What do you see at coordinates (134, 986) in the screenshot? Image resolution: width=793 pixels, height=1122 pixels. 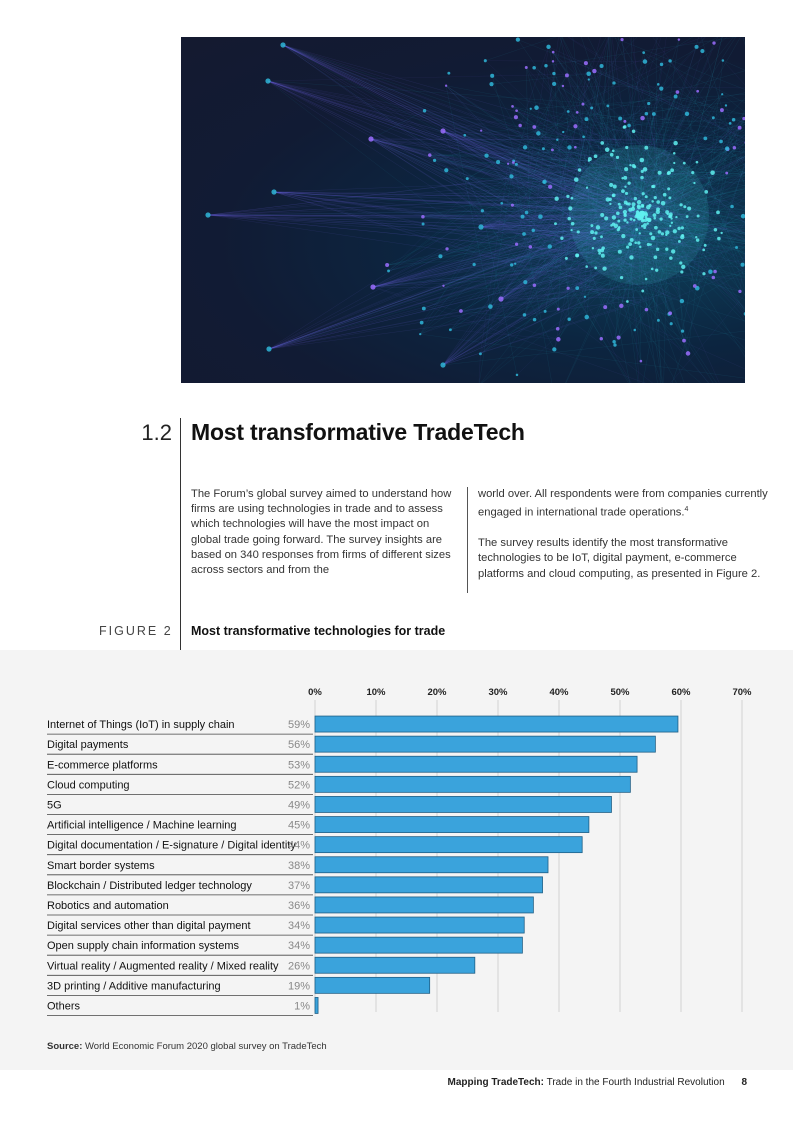 I see `category-label: 3D printing / Additive manufacturing` at bounding box center [134, 986].